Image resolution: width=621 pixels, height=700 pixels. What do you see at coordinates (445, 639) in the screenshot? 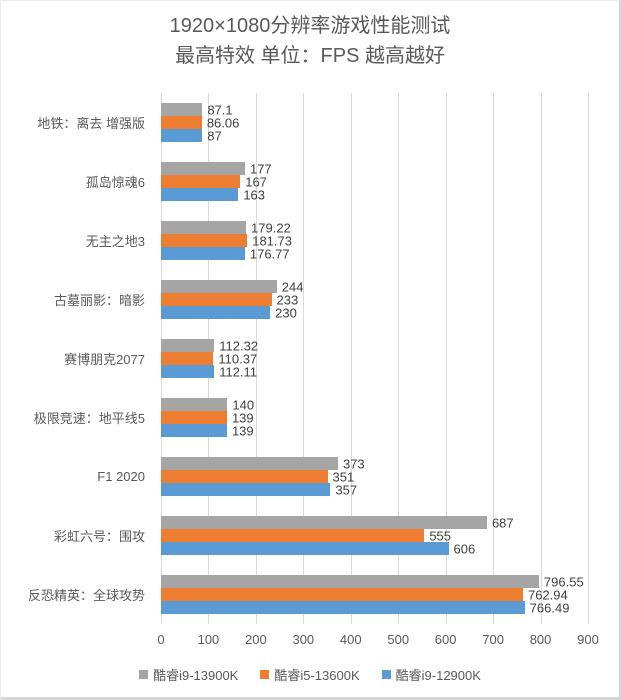
I see `x-tick-label: 600` at bounding box center [445, 639].